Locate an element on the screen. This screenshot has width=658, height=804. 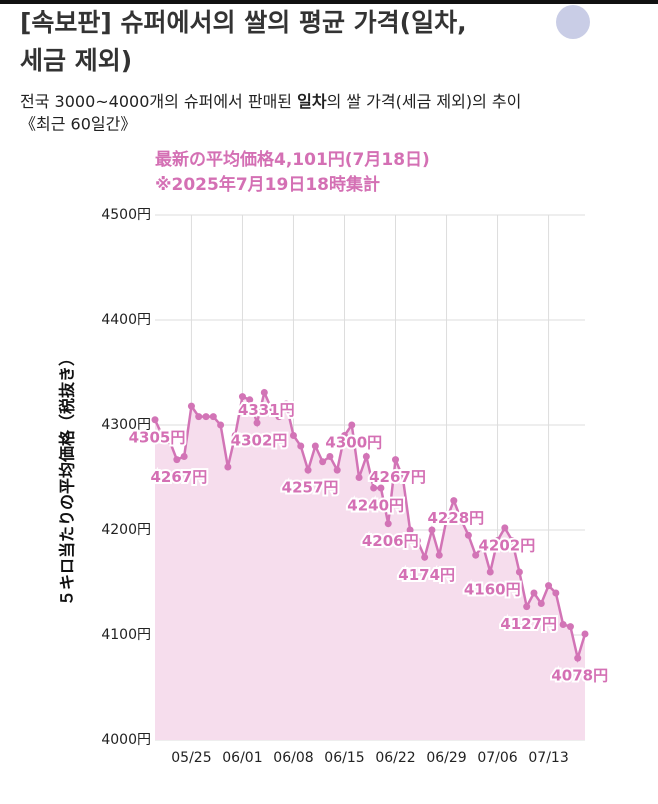
subtitle-part: 전국 3000~4000개의 슈퍼에서 판매된 is located at coordinates (158, 101).